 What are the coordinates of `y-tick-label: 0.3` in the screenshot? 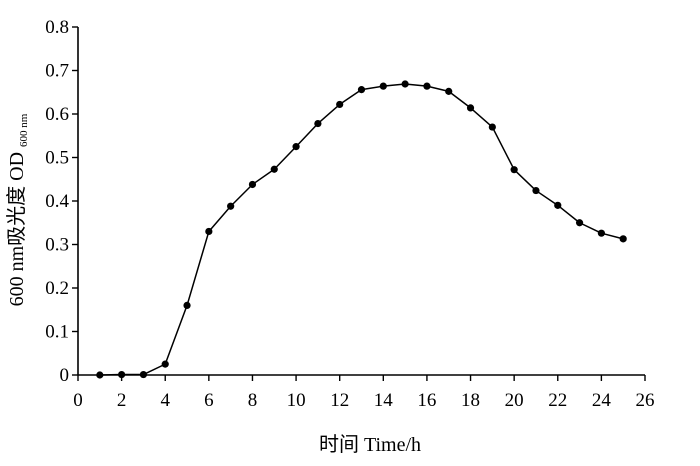 It's located at (57, 245).